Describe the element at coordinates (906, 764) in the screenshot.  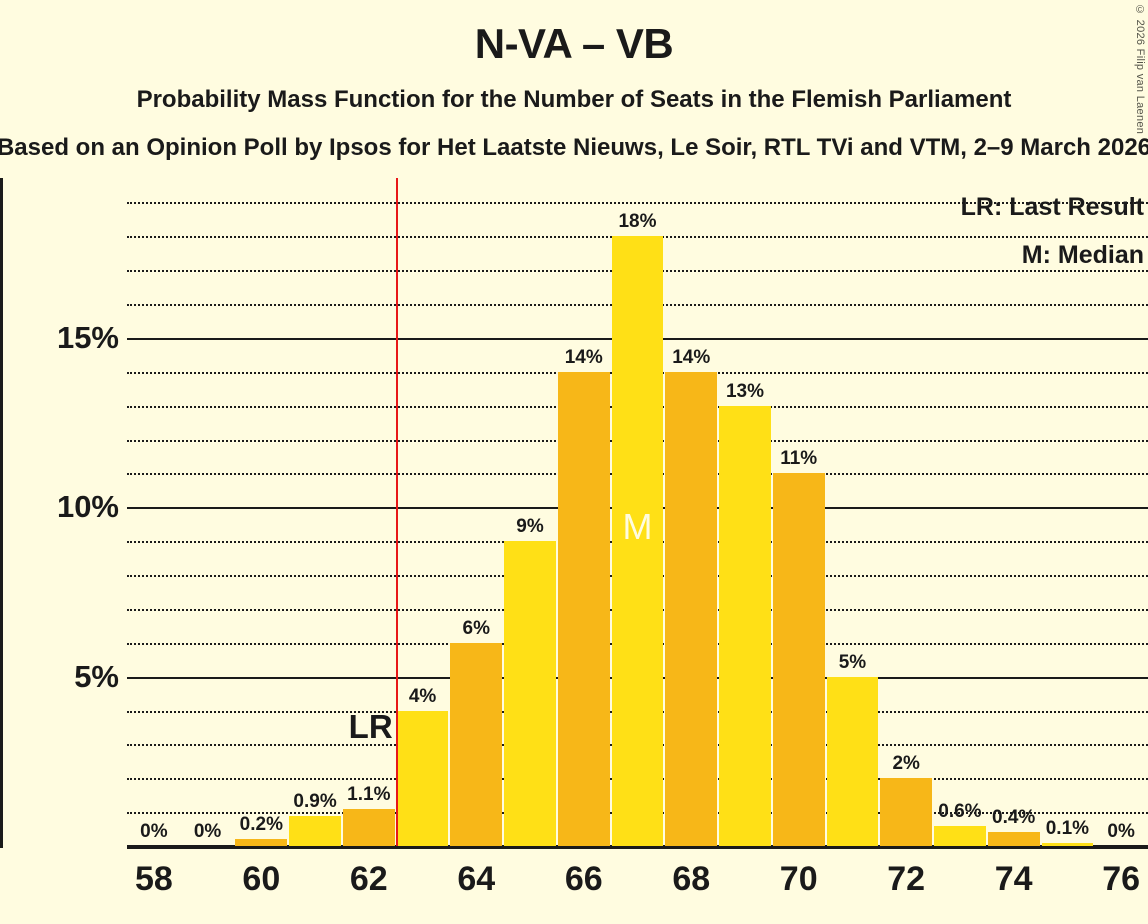
I see `bar-value-label: 2%` at that location.